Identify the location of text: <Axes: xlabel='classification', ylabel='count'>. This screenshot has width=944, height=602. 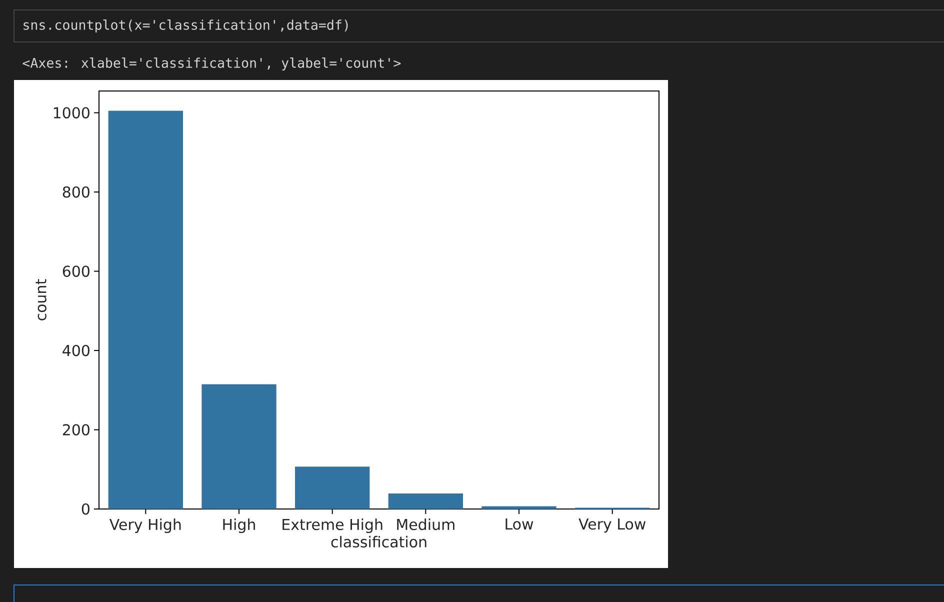
(211, 64).